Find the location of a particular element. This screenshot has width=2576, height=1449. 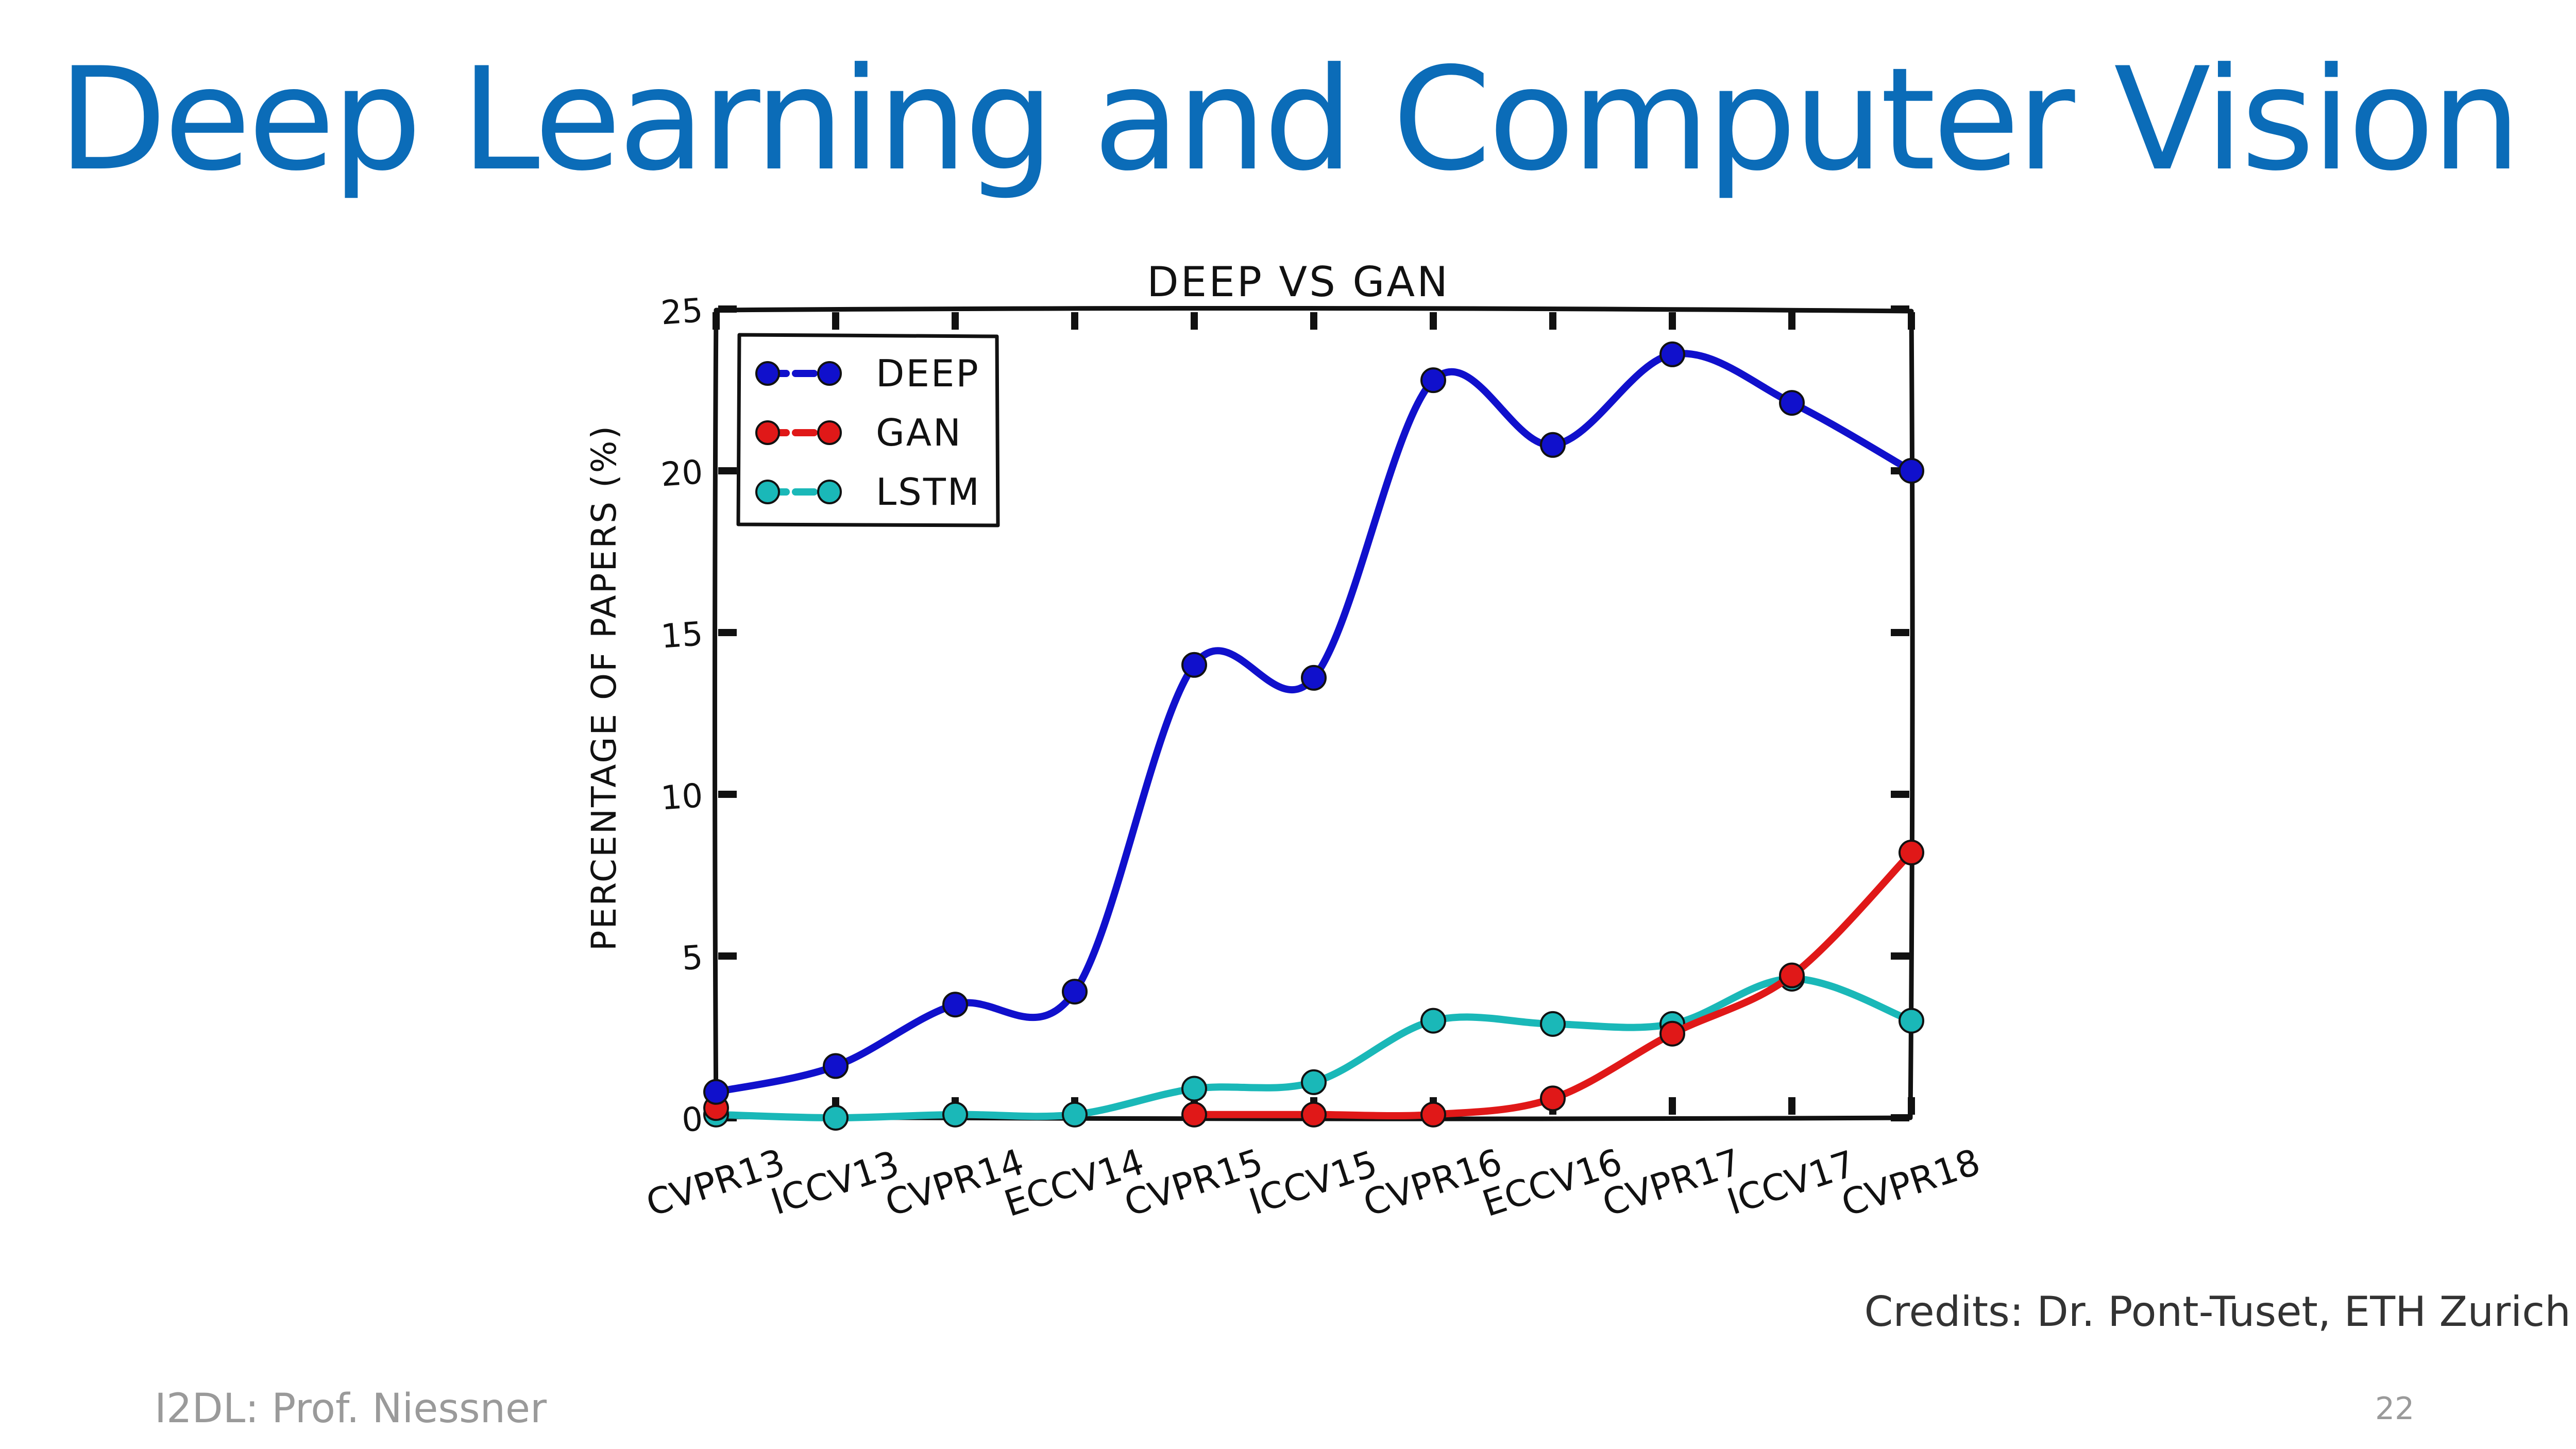

y-tick-label: 10 is located at coordinates (681, 797).